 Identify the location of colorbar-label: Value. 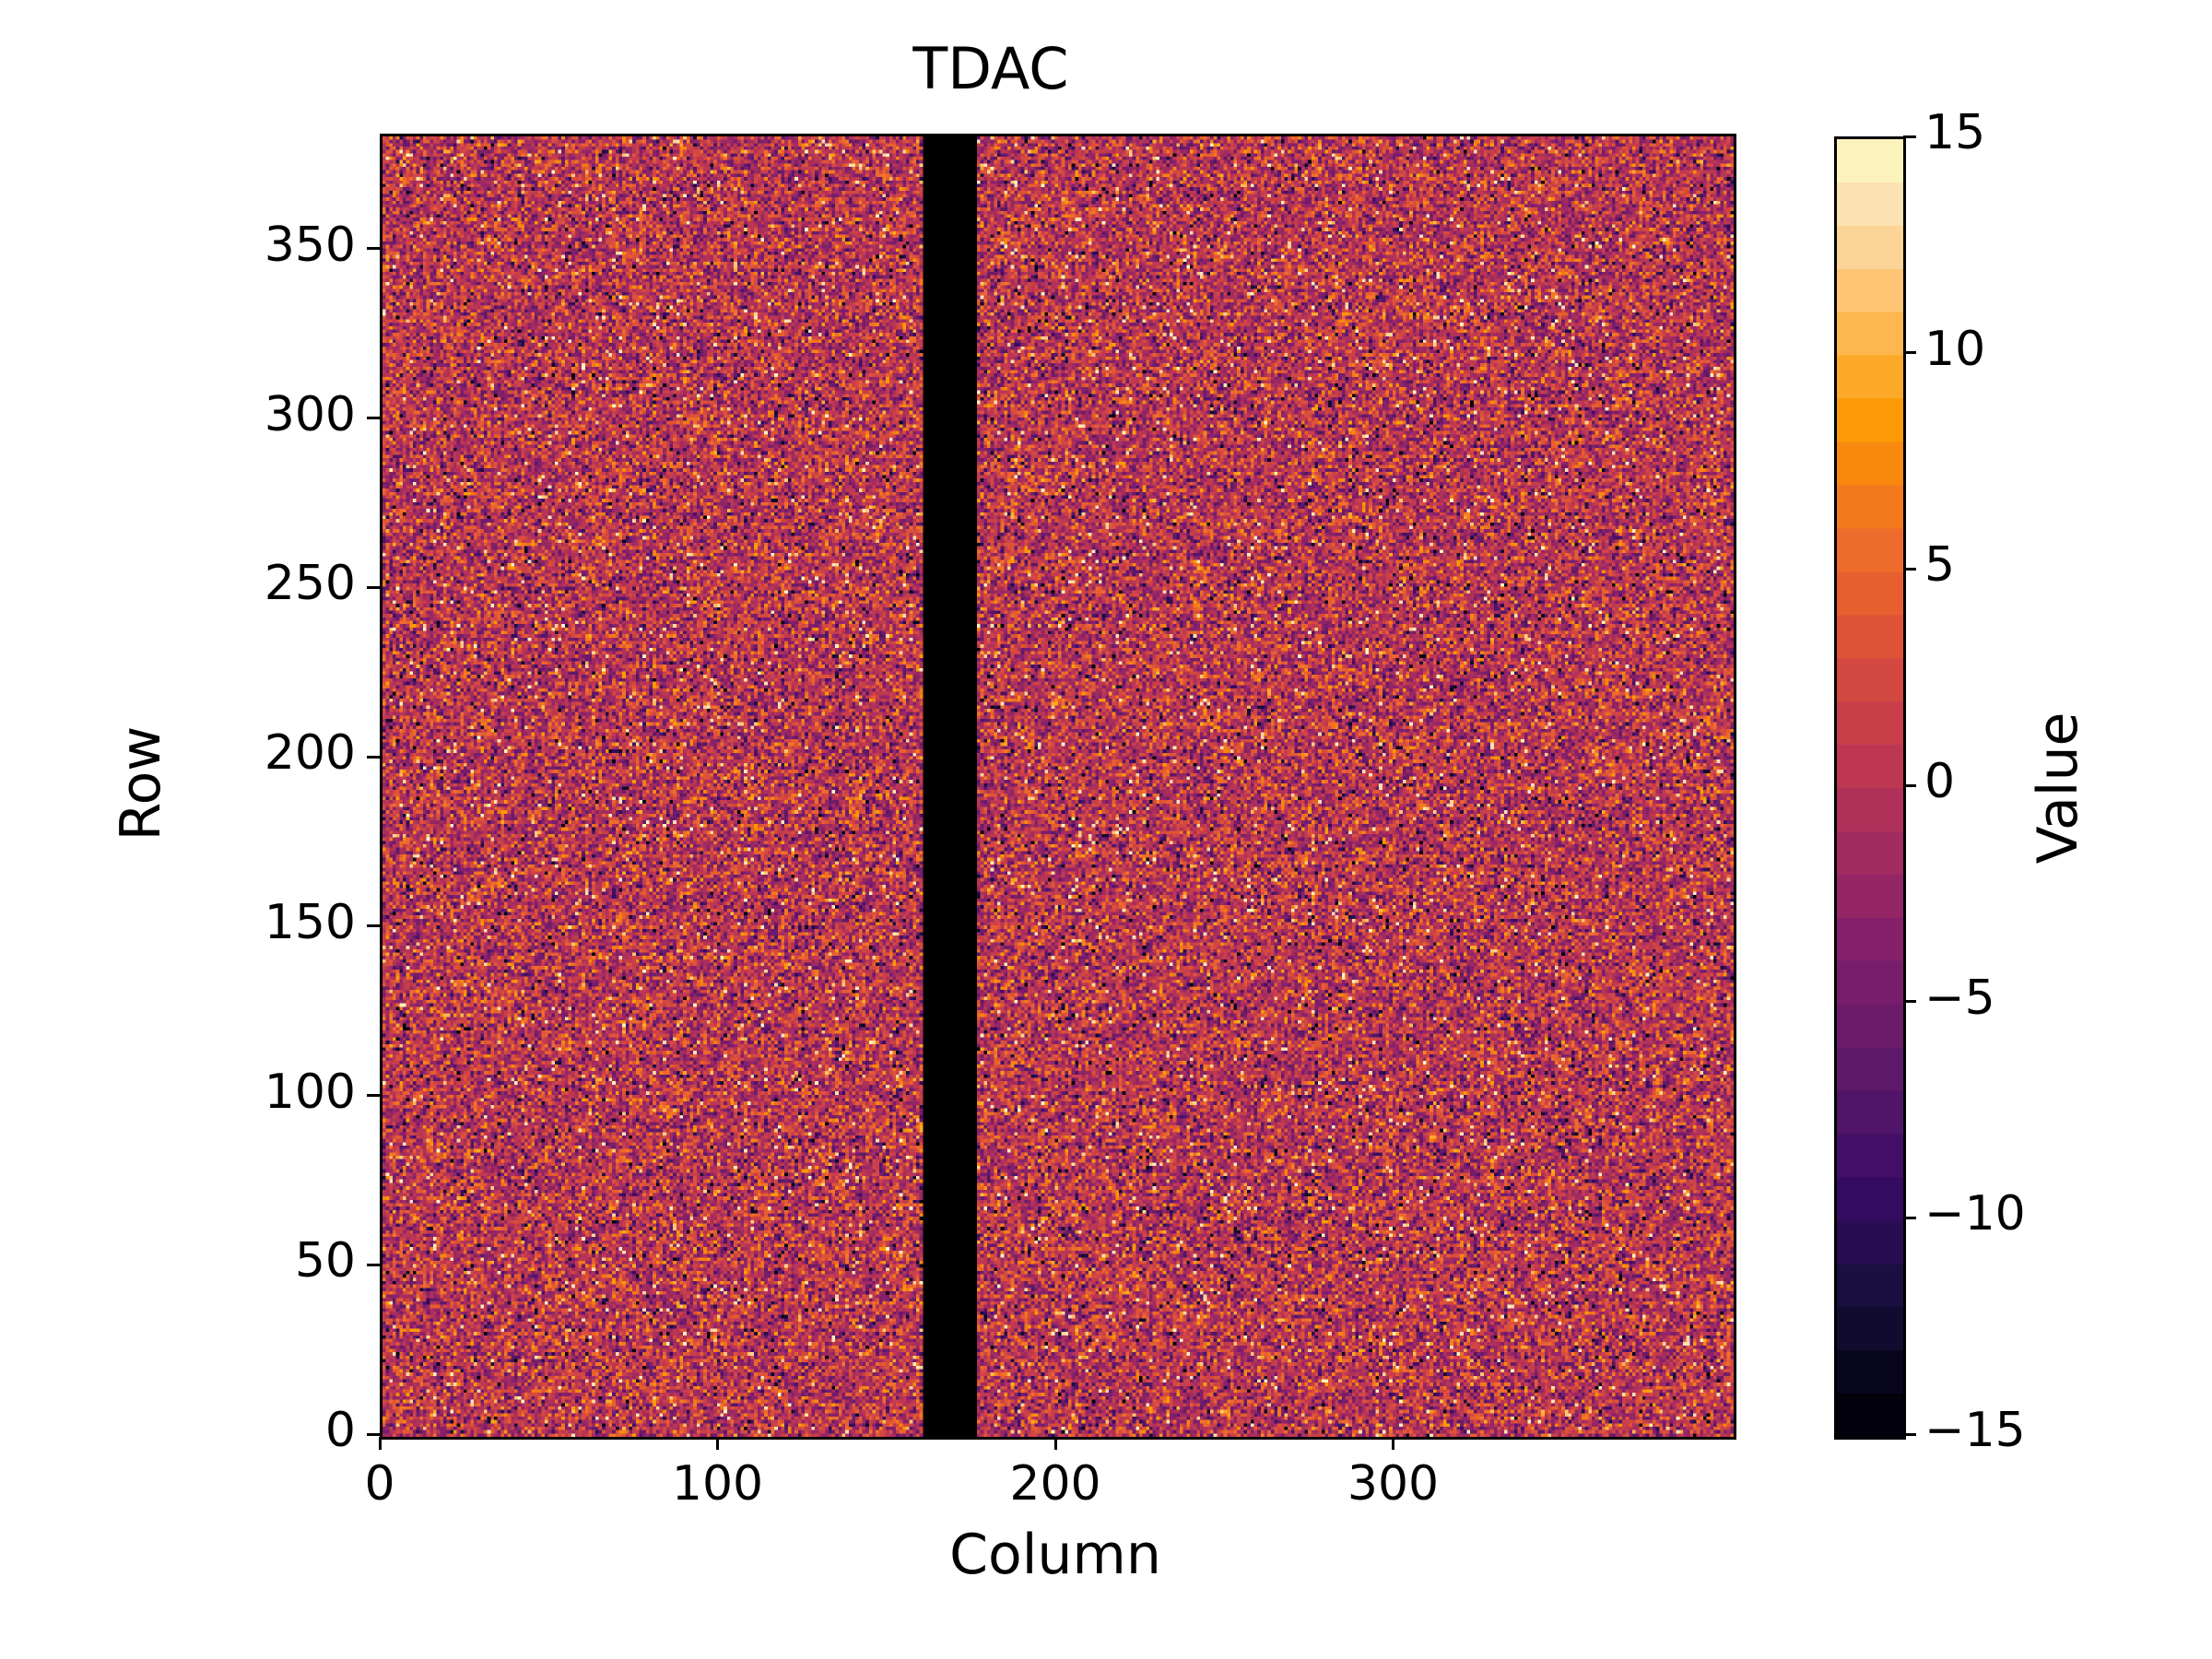
(2058, 788).